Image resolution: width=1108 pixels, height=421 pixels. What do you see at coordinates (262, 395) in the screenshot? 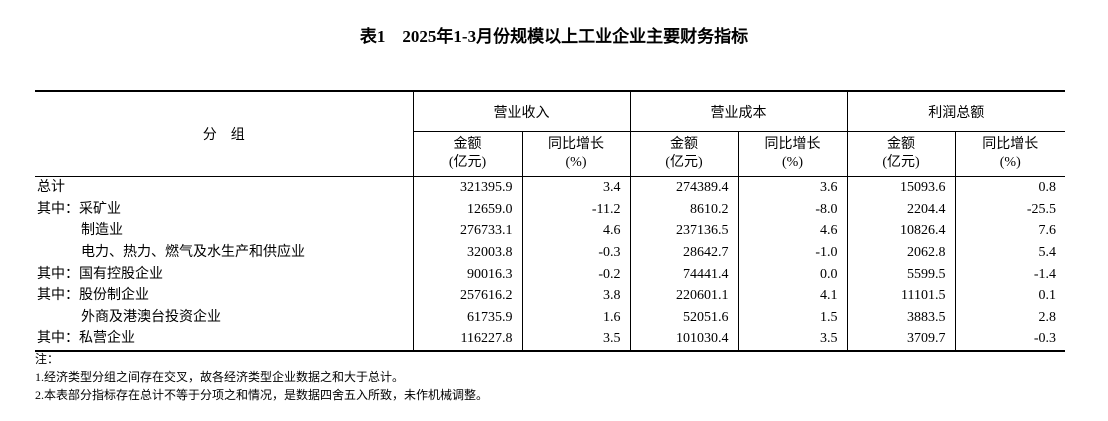
I see `note: 2.本表部分指标存在总计不等于分项之和情况，是数据四舍五入所致，未作机械调整。` at bounding box center [262, 395].